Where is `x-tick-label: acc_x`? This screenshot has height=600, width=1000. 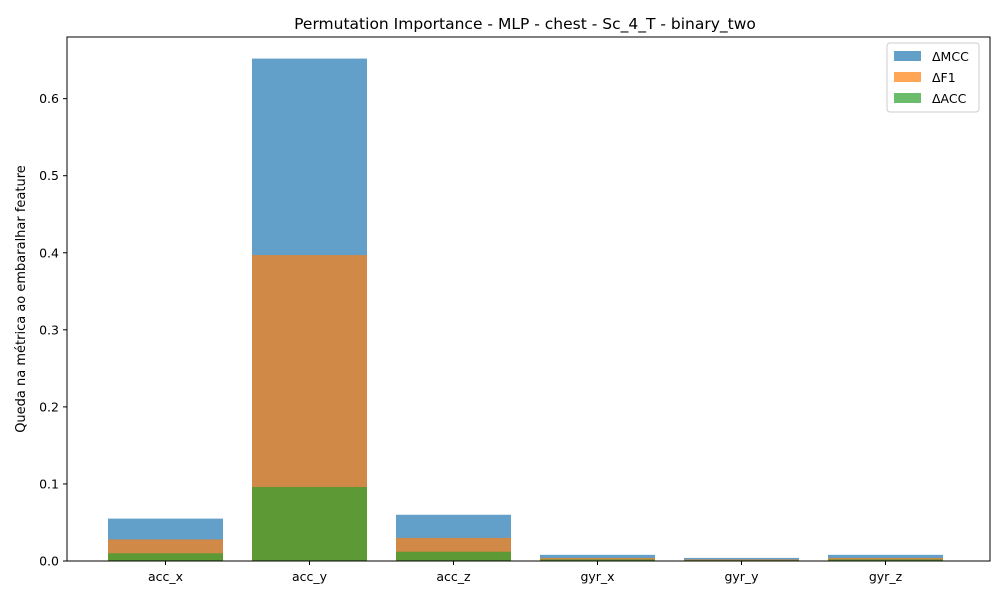 x-tick-label: acc_x is located at coordinates (165, 576).